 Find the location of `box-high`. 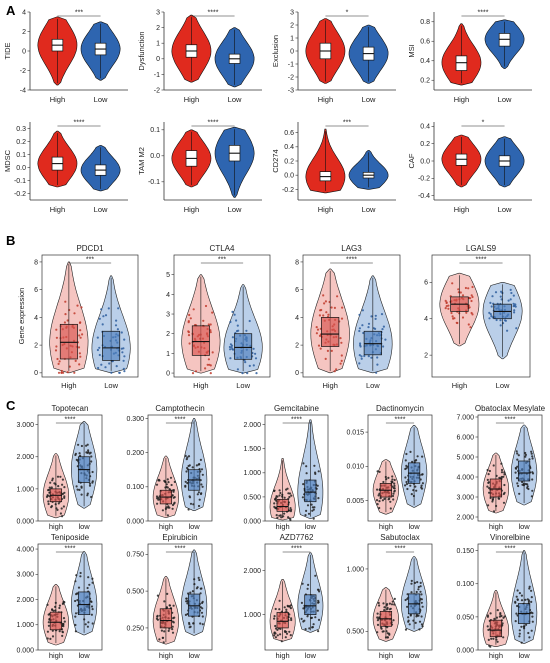

box-high is located at coordinates (56, 621).